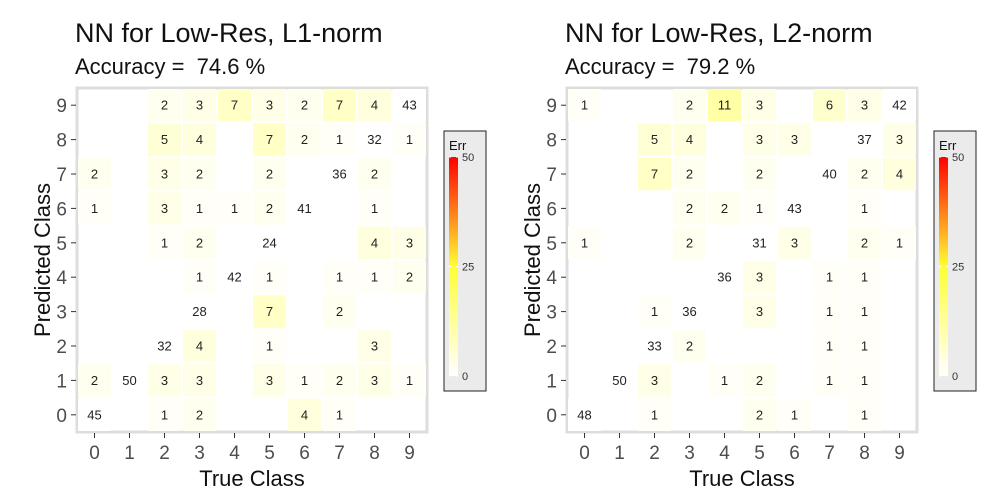  Describe the element at coordinates (234, 453) in the screenshot. I see `x-tick-label: 4` at that location.